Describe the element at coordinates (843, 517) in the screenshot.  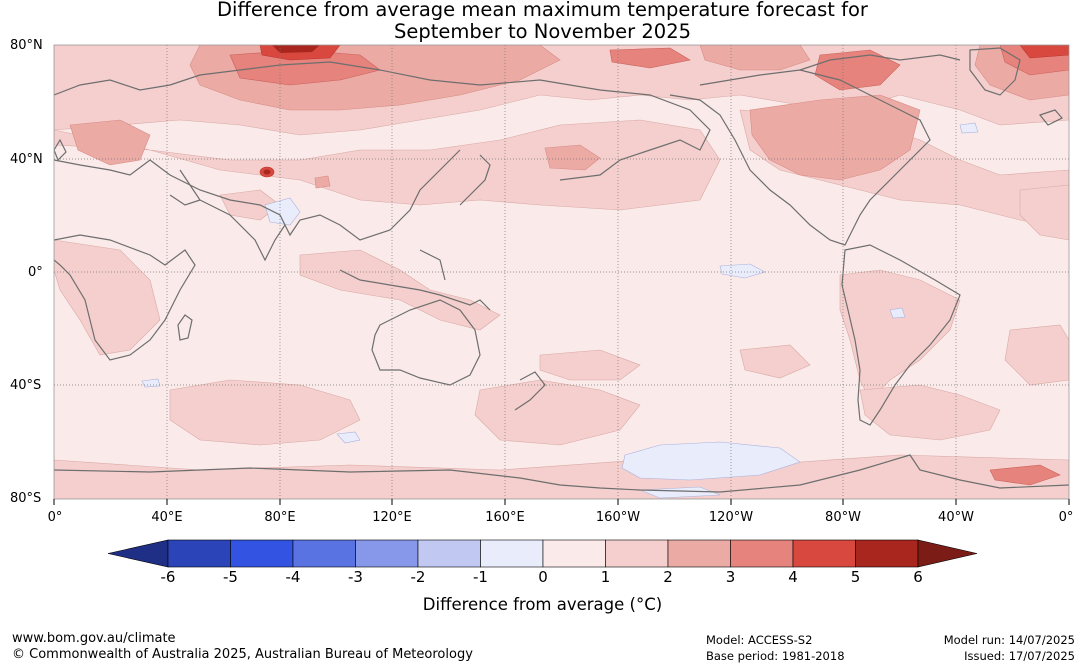
I see `lon-label: 80°W` at that location.